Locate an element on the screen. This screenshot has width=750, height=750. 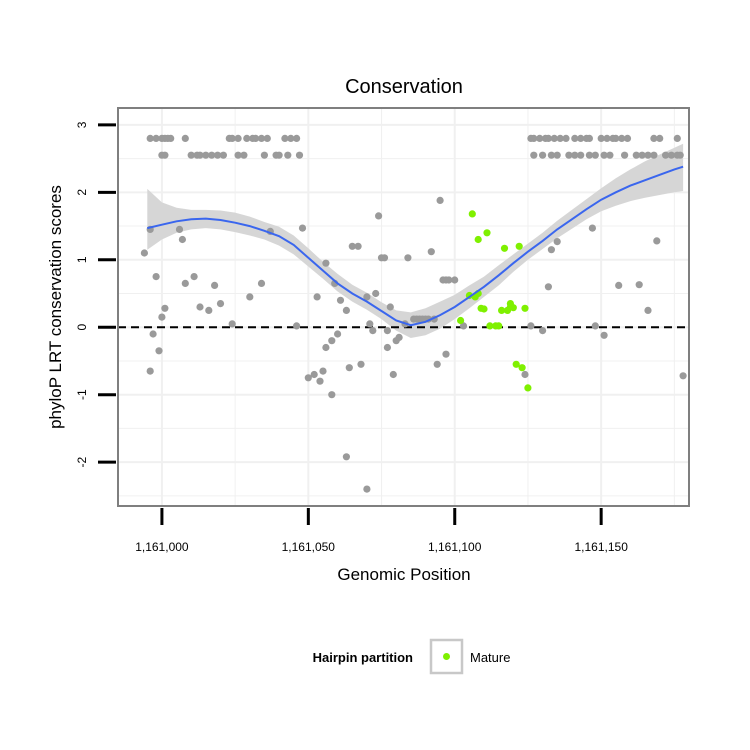
y-tick-label: 2 is located at coordinates (82, 192).